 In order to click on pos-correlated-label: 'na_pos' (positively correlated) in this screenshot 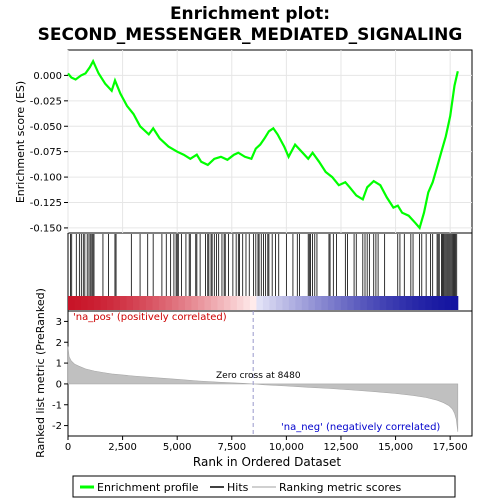, I will do `click(150, 317)`.